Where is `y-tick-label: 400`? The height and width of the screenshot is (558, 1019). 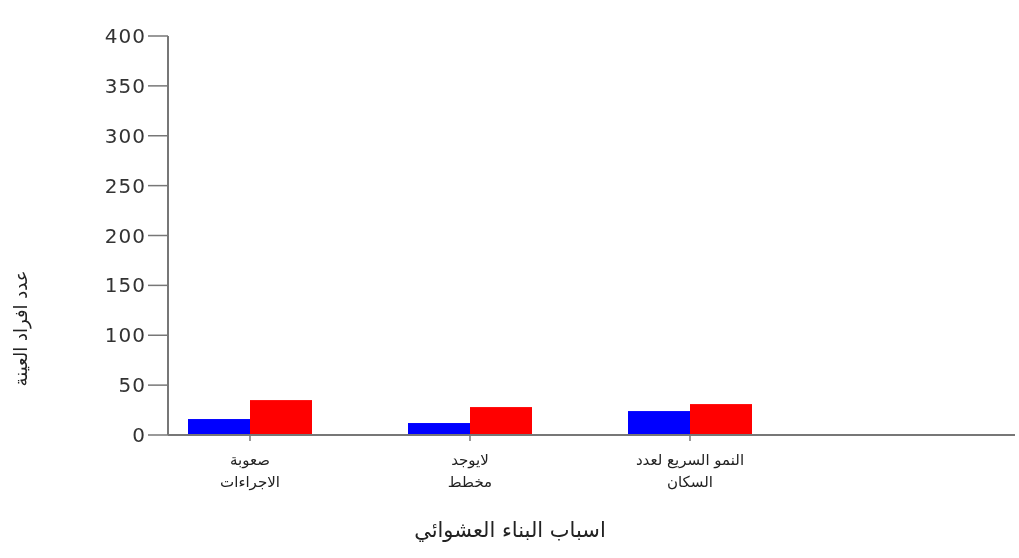 y-tick-label: 400 is located at coordinates (125, 36).